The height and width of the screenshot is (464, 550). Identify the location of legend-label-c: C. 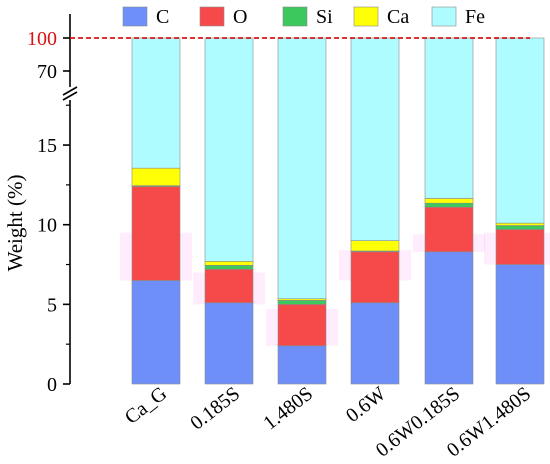
(162, 17).